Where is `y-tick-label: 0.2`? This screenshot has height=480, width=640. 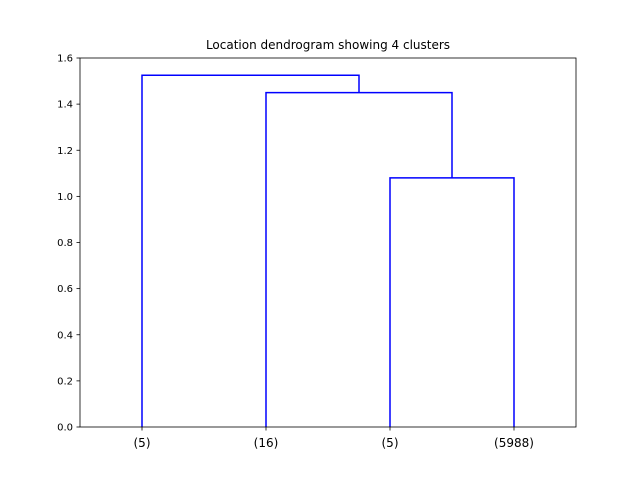 y-tick-label: 0.2 is located at coordinates (65, 381).